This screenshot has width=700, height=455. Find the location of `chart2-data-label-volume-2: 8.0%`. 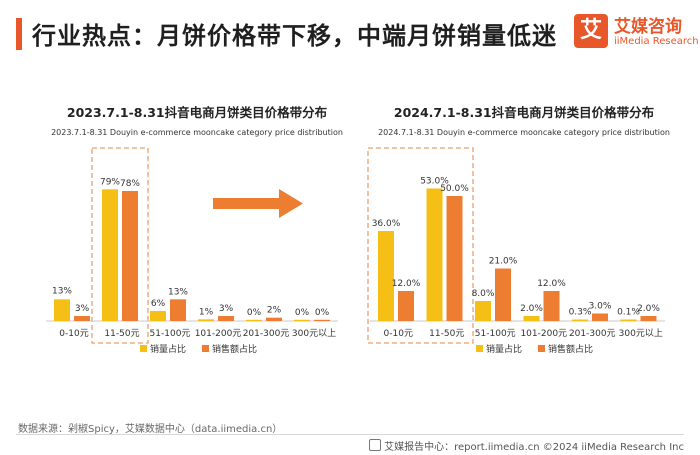

chart2-data-label-volume-2: 8.0% is located at coordinates (483, 294).